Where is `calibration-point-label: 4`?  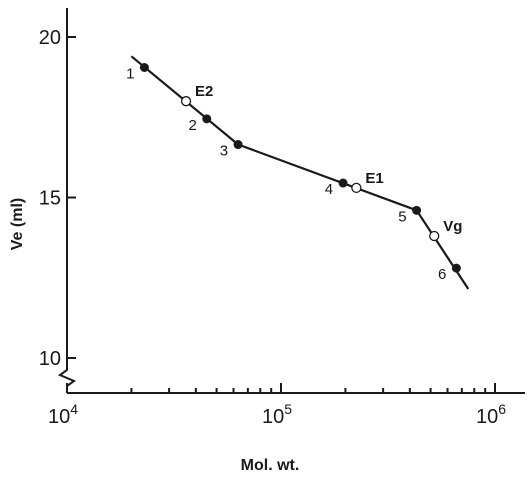
calibration-point-label: 4 is located at coordinates (329, 189).